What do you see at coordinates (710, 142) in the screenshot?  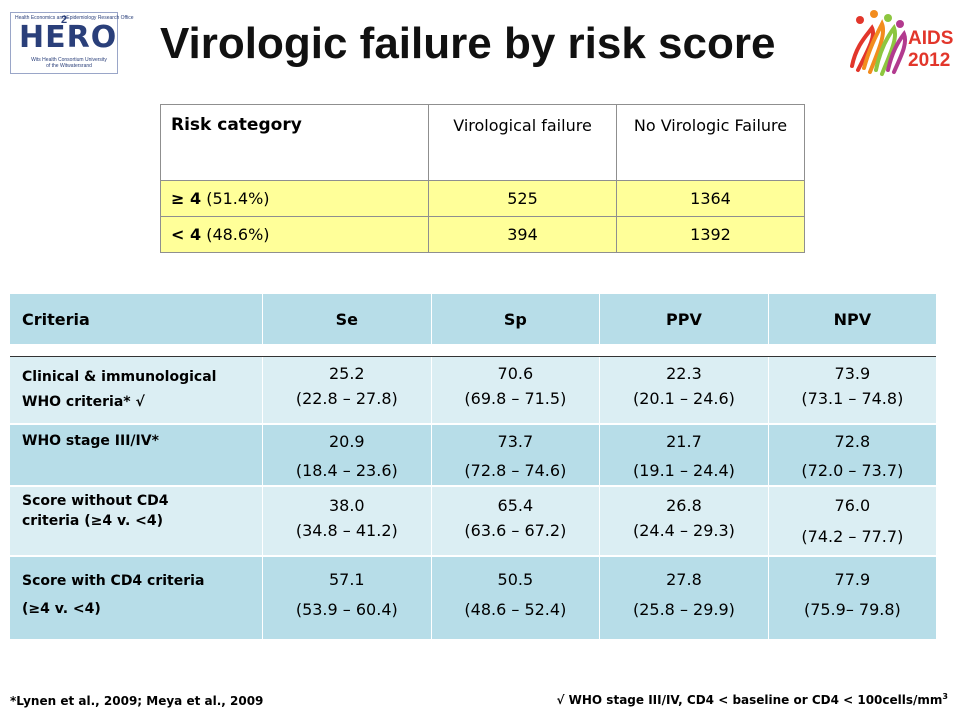 I see `risk-col-header-nvf: No Virologic Failure` at bounding box center [710, 142].